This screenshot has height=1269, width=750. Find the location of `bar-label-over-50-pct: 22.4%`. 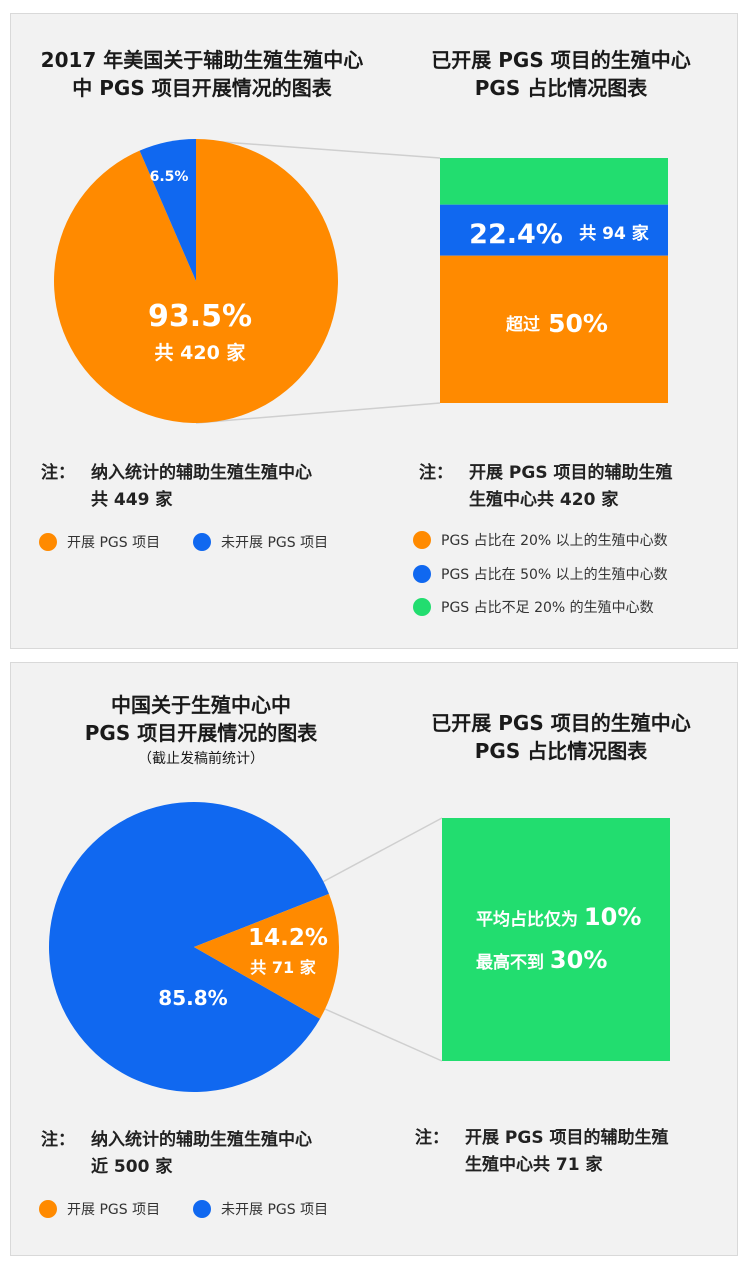

bar-label-over-50-pct: 22.4% is located at coordinates (516, 234).